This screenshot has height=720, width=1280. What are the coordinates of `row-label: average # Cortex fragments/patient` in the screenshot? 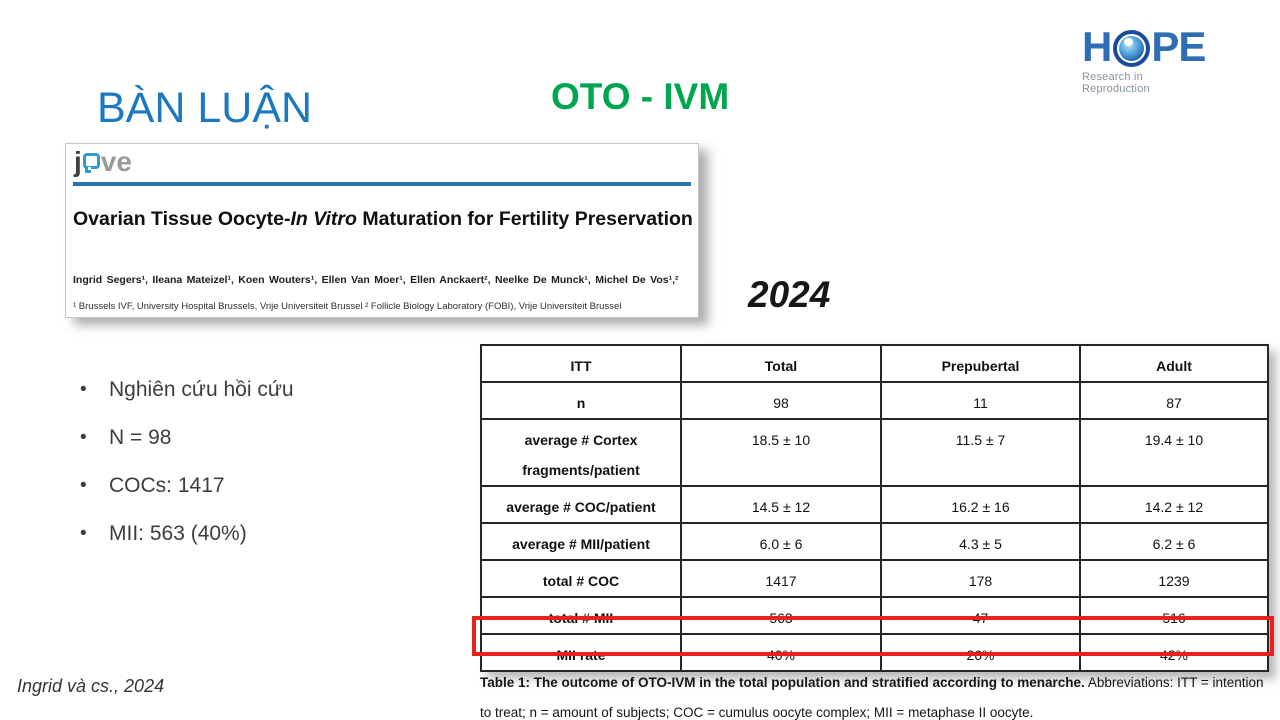 It's located at (581, 452).